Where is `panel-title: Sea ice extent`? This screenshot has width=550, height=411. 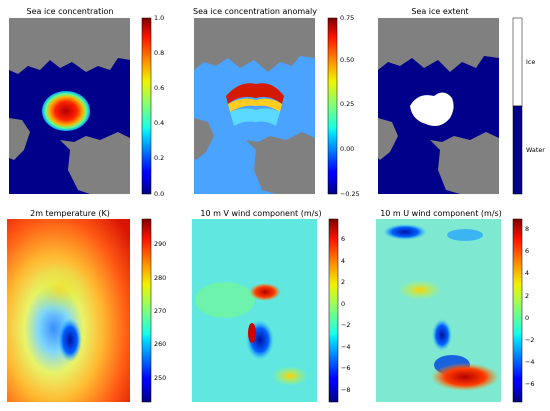 panel-title: Sea ice extent is located at coordinates (439, 11).